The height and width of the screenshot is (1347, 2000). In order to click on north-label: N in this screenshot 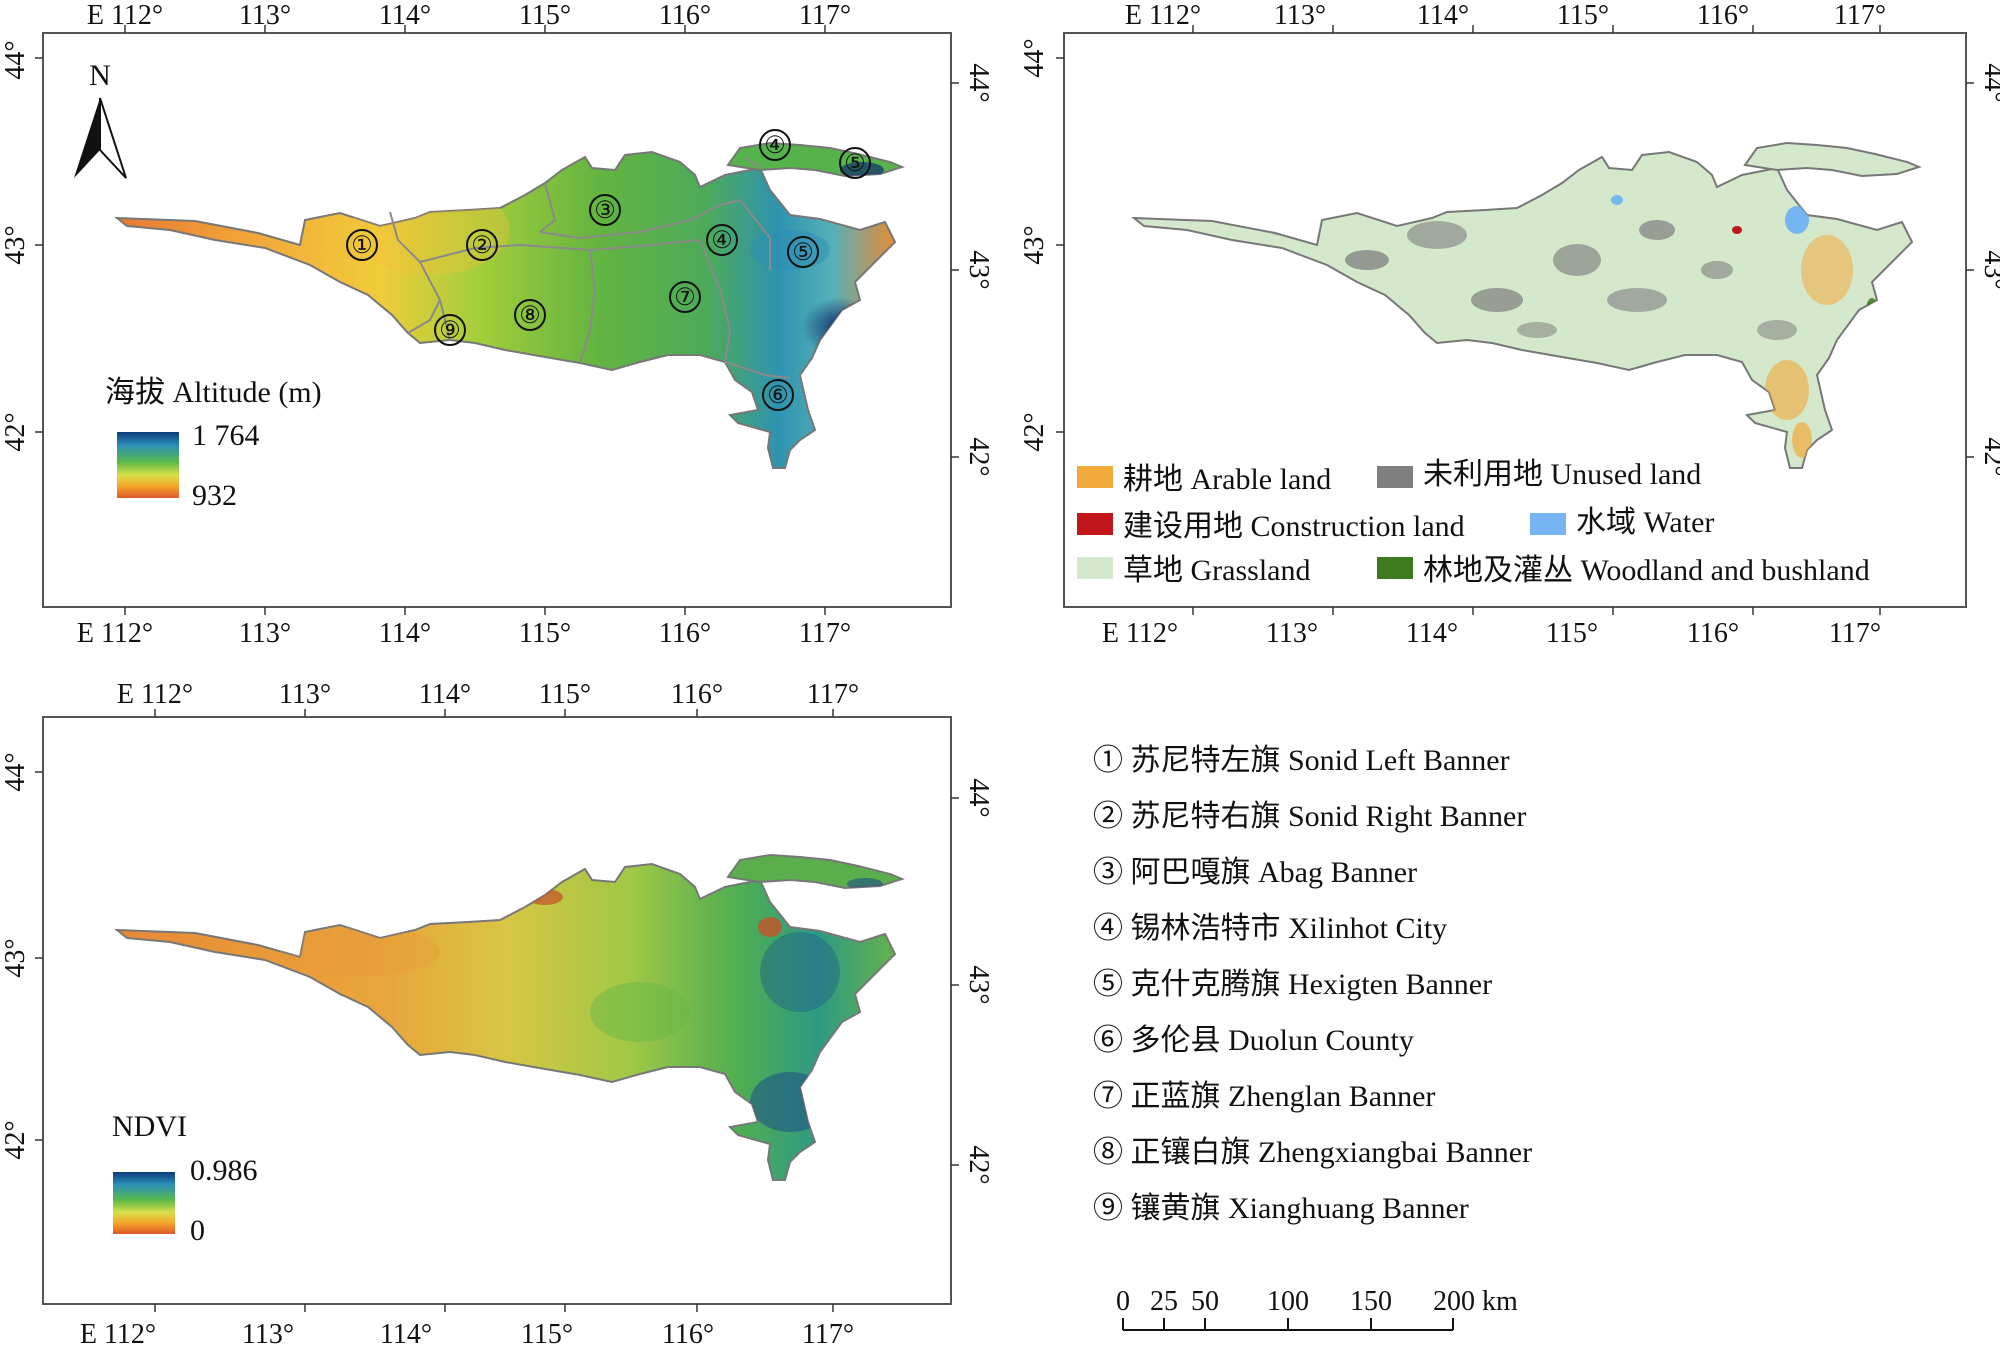, I will do `click(100, 75)`.